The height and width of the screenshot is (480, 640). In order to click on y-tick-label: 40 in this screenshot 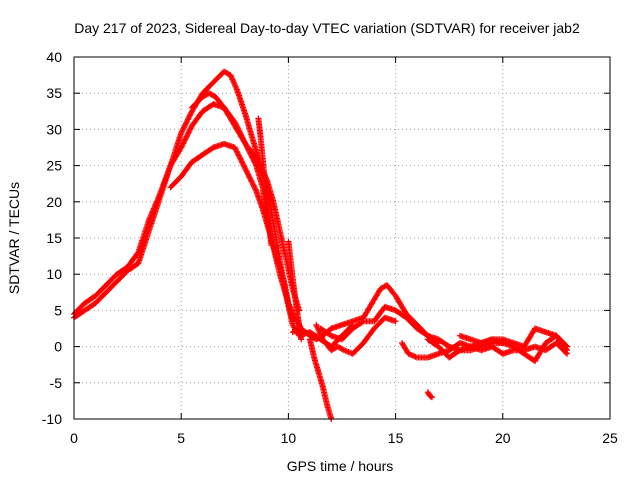, I will do `click(54, 57)`.